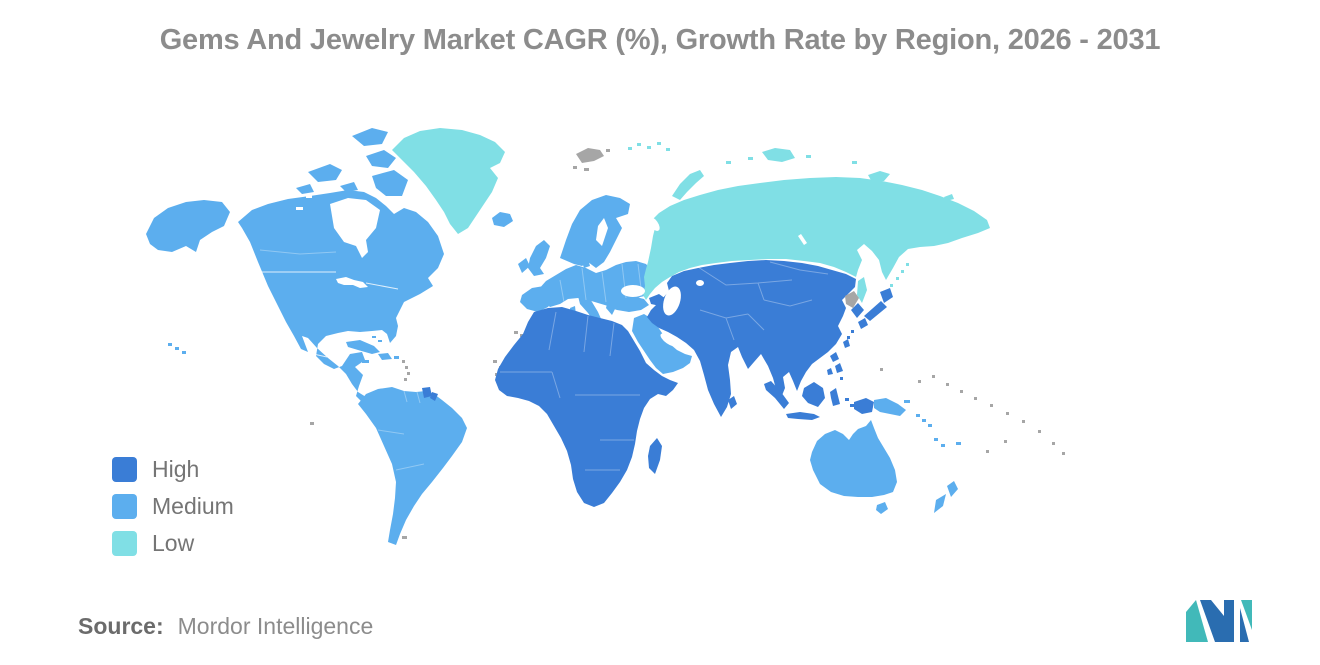  What do you see at coordinates (502, 219) in the screenshot?
I see `map-region-iceland` at bounding box center [502, 219].